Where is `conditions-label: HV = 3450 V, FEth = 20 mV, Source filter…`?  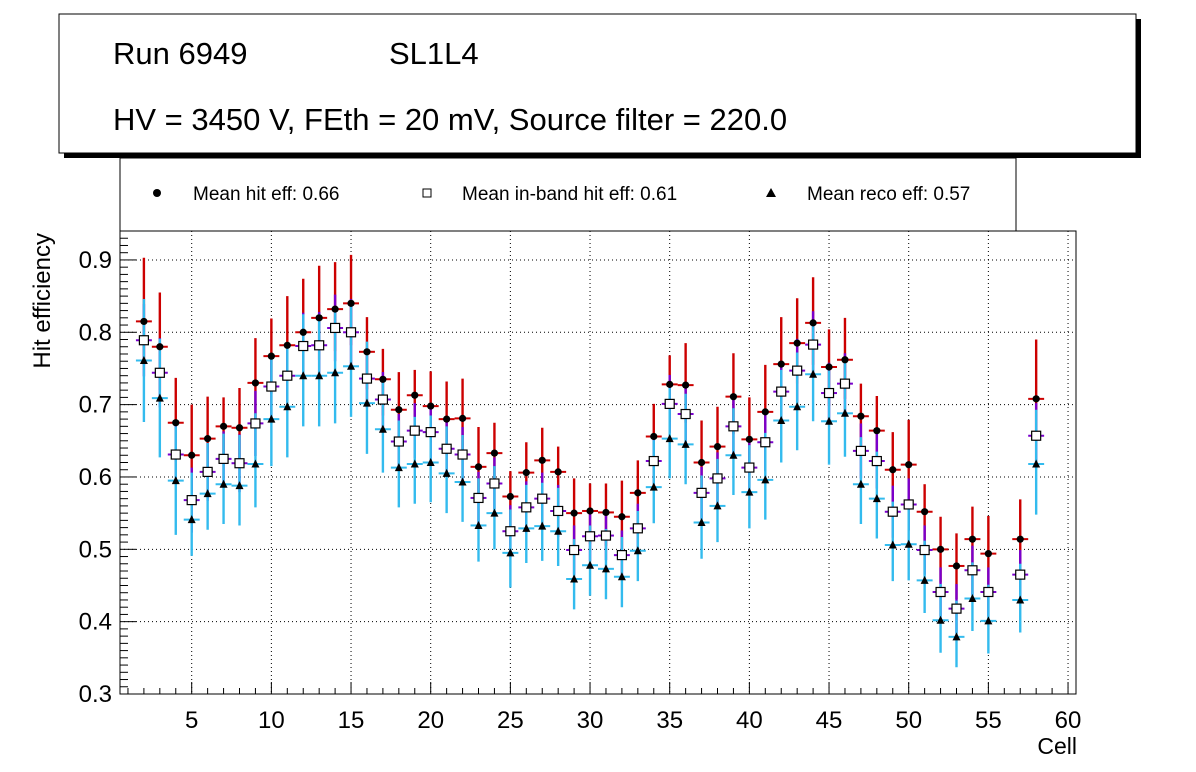 conditions-label: HV = 3450 V, FEth = 20 mV, Source filter… is located at coordinates (450, 119).